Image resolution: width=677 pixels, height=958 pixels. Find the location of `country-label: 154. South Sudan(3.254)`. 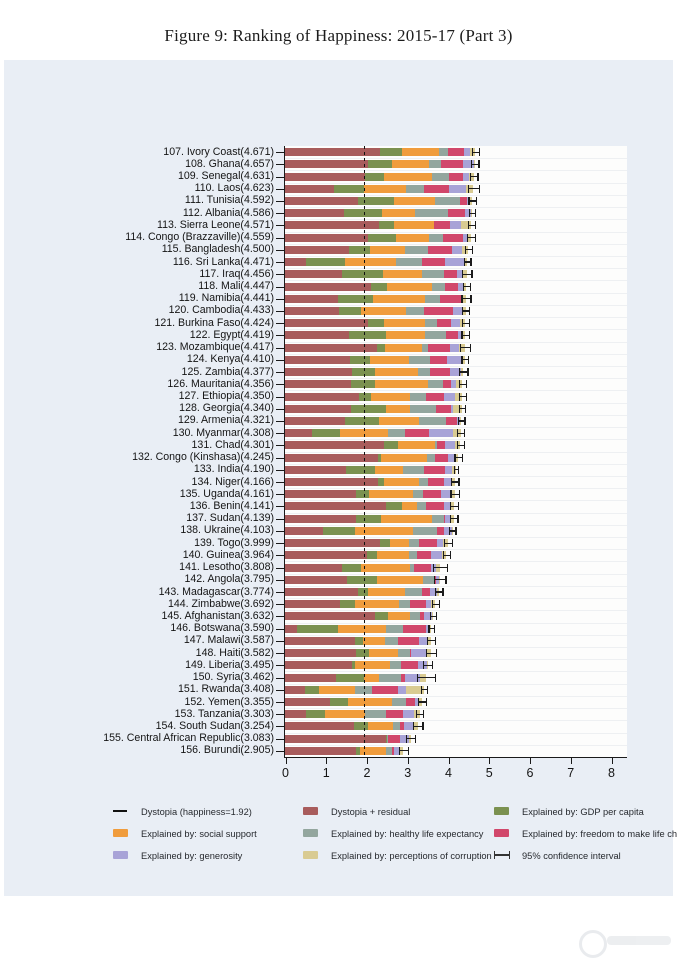

country-label: 154. South Sudan(3.254) is located at coordinates (137, 726).